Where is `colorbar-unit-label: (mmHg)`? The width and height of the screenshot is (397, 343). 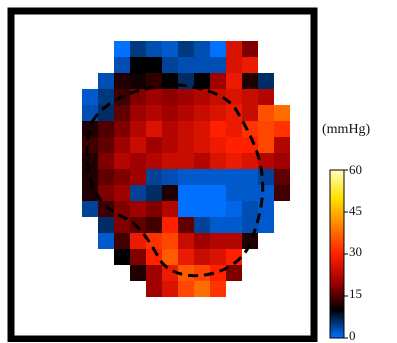
colorbar-unit-label: (mmHg) is located at coordinates (346, 129).